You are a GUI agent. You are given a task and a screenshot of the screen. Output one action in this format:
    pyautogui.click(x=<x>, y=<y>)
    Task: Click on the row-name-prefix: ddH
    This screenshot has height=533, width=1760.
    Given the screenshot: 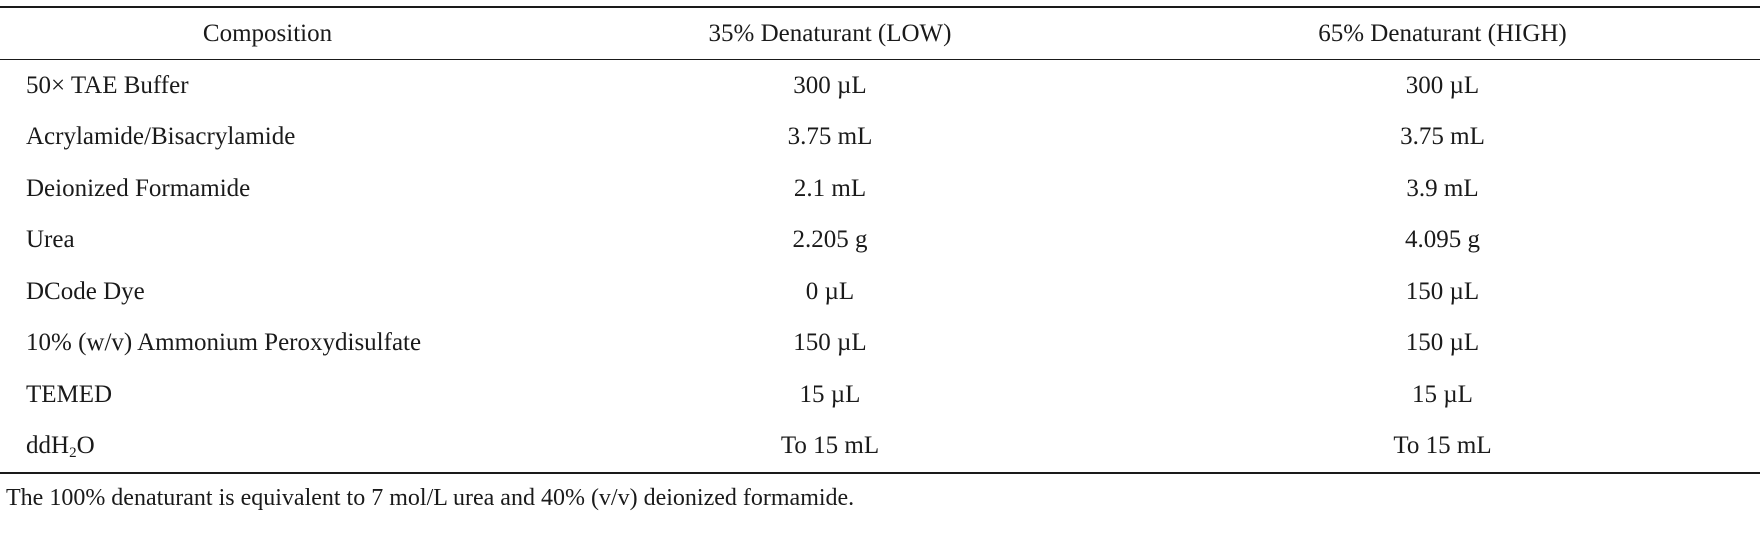 What is the action you would take?
    pyautogui.click(x=48, y=446)
    